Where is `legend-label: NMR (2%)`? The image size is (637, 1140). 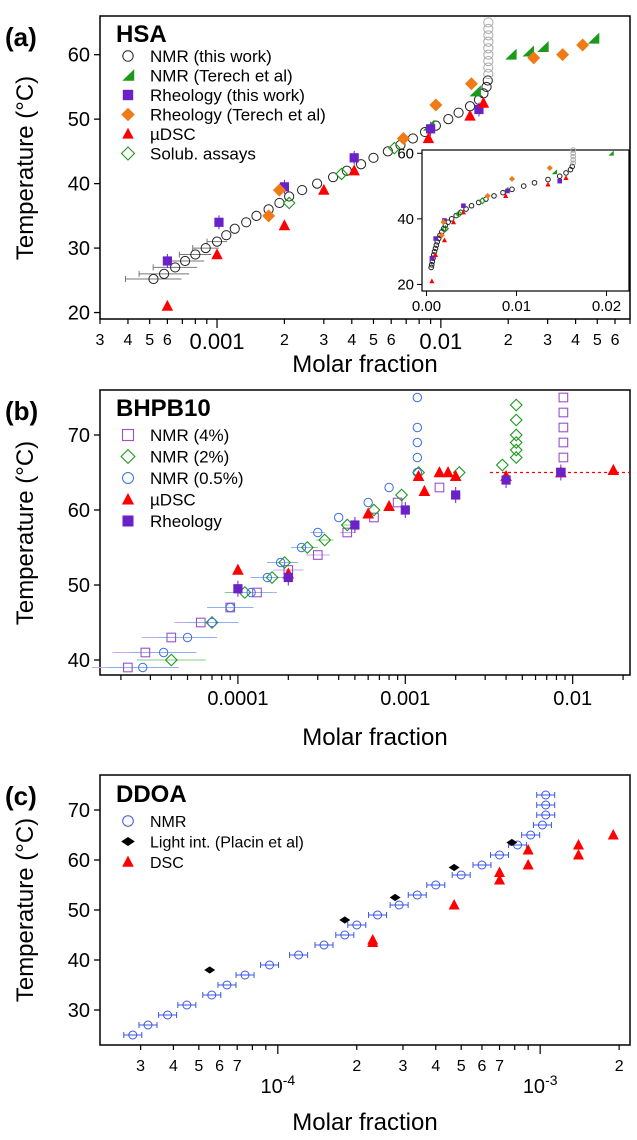
legend-label: NMR (2%) is located at coordinates (189, 457).